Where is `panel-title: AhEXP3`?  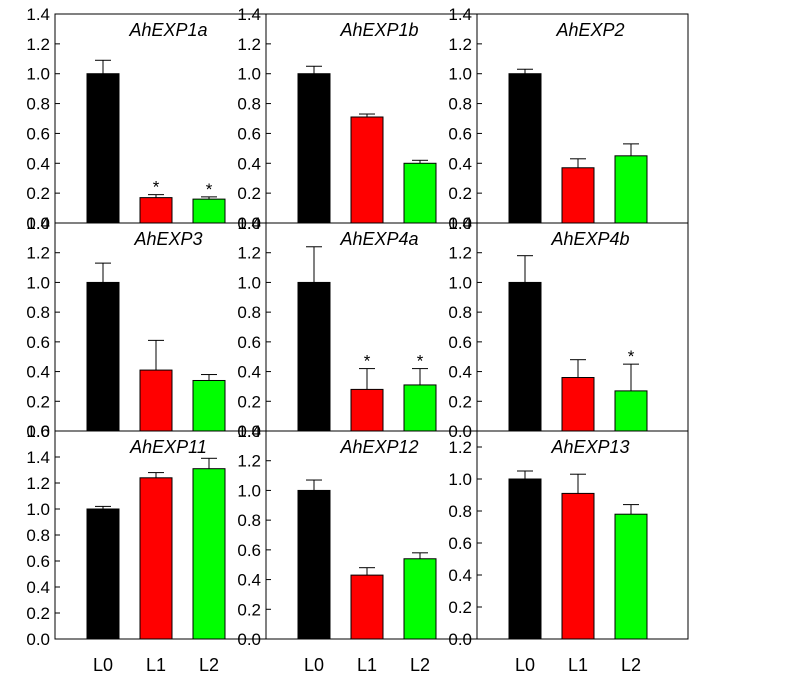
panel-title: AhEXP3 is located at coordinates (167, 239).